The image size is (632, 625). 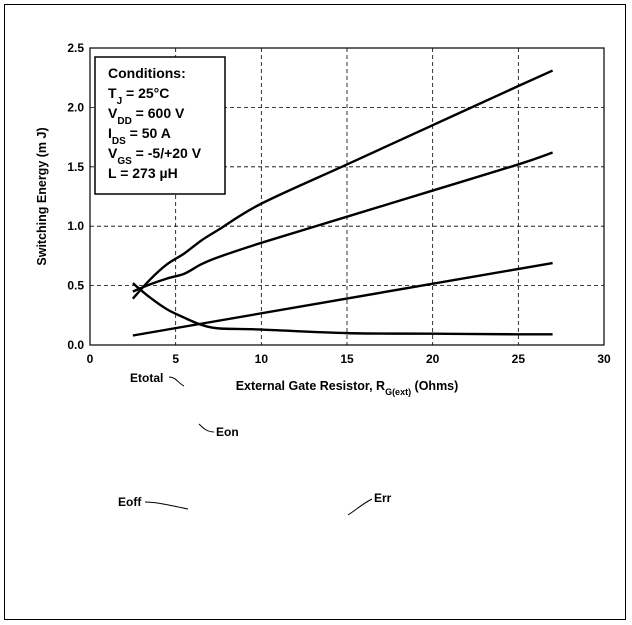 I want to click on leader-line-eoff, so click(x=166, y=505).